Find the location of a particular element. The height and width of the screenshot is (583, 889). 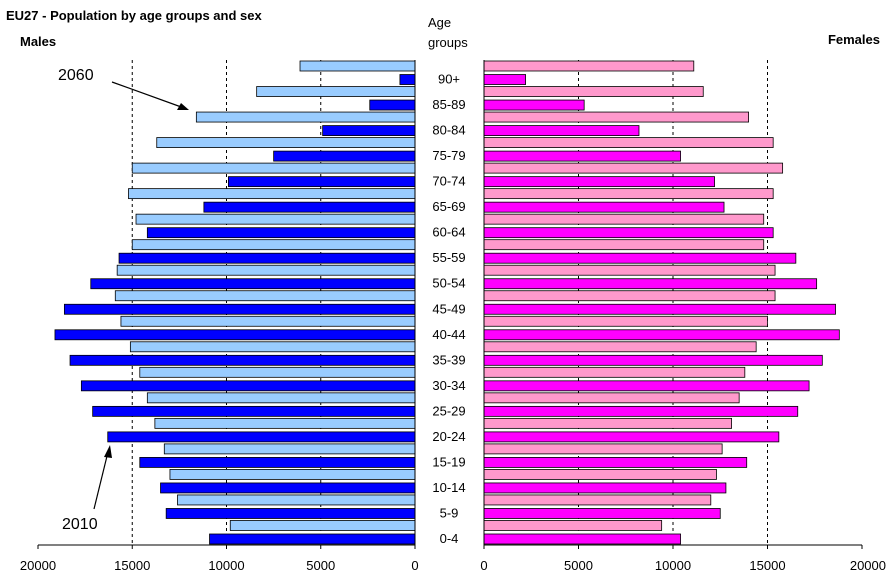

tick-label-male-0: 0 is located at coordinates (414, 565).